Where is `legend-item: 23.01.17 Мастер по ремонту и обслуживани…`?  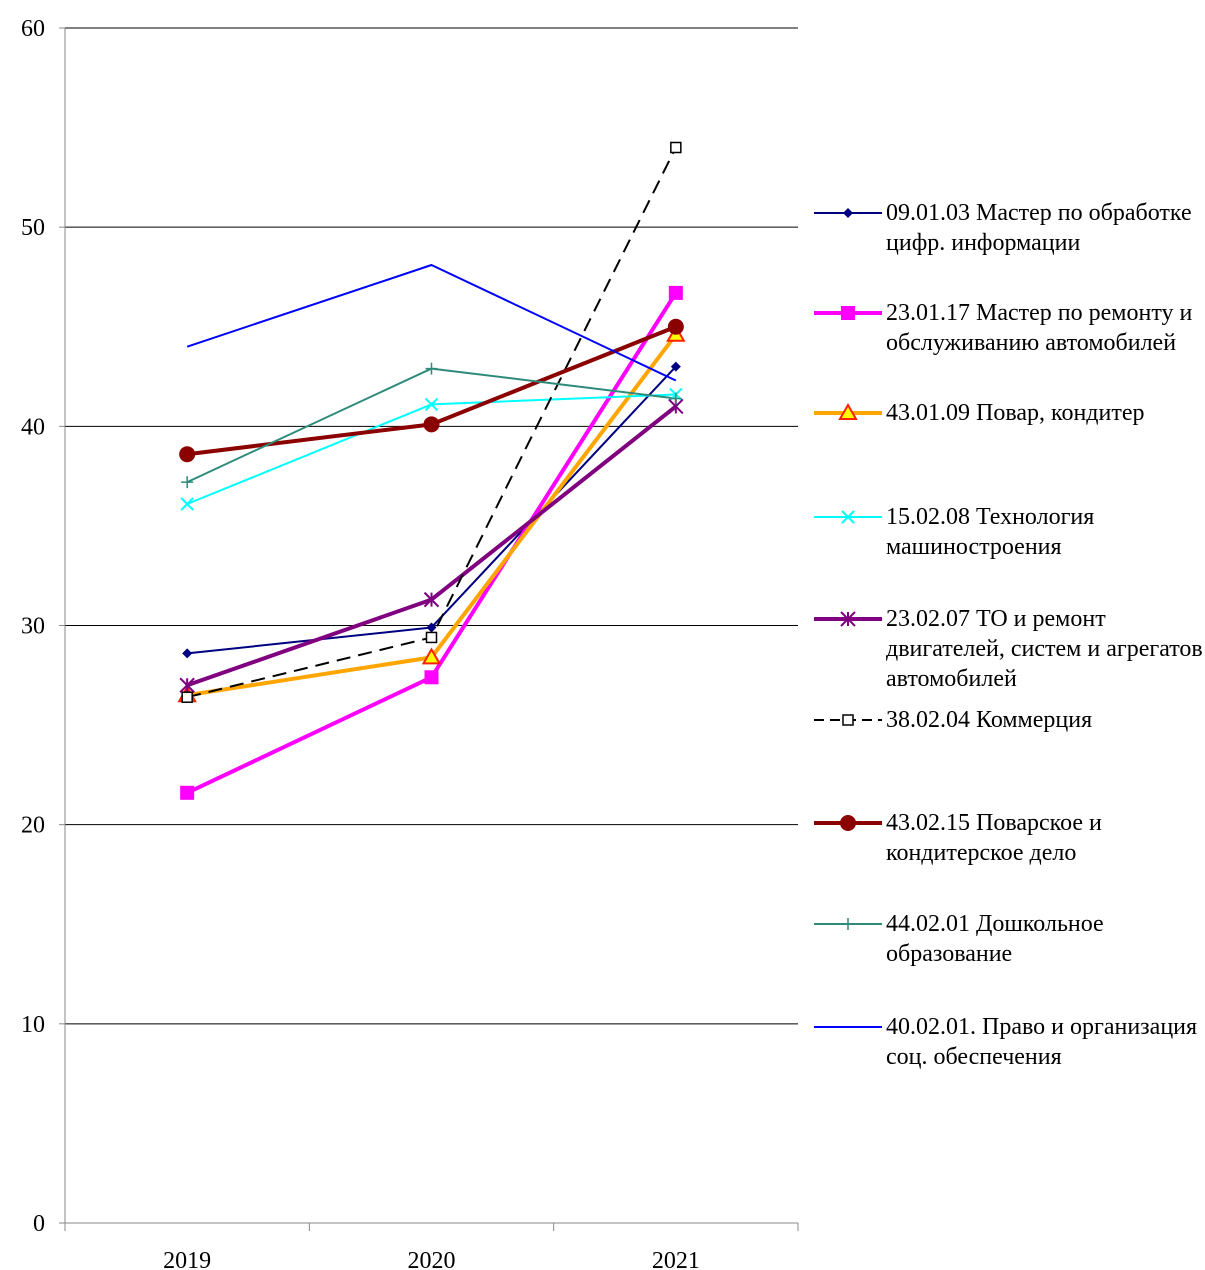
legend-item: 23.01.17 Мастер по ремонту и обслуживани… is located at coordinates (1007, 328).